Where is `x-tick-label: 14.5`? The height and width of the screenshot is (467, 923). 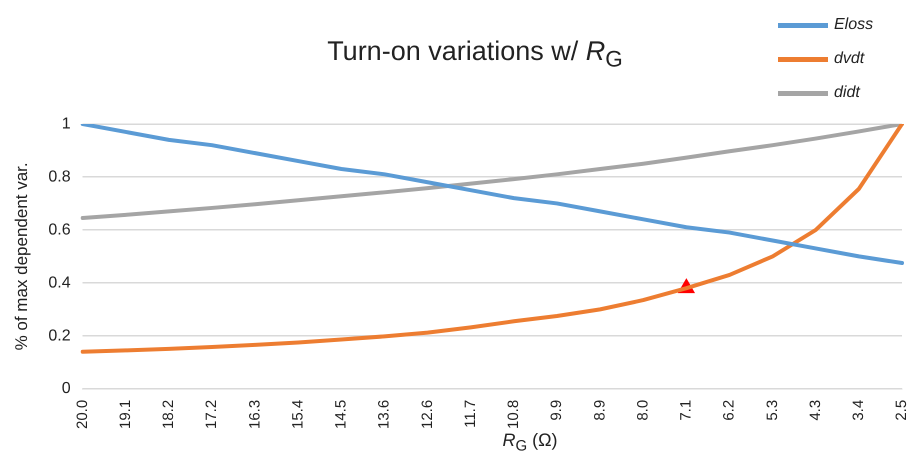 x-tick-label: 14.5 is located at coordinates (341, 415).